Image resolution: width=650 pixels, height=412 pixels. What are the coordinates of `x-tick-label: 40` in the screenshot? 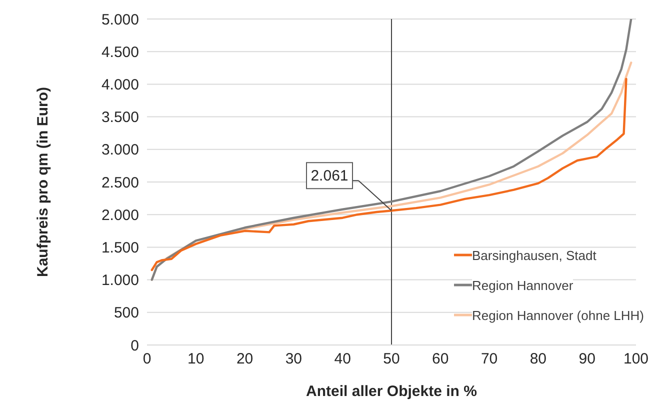 It's located at (342, 359).